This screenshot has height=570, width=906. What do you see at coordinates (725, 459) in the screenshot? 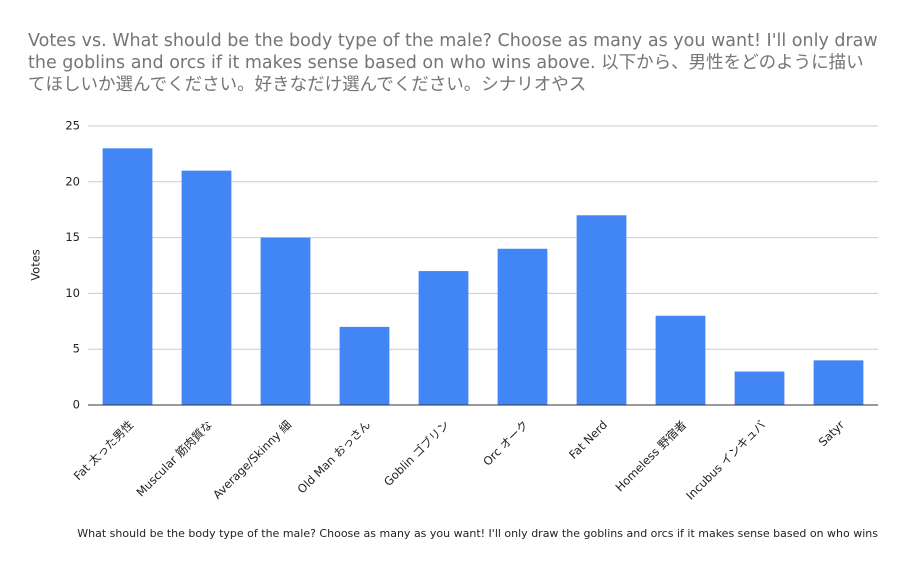
I see `x-tick-label: Incubus インキュバ` at bounding box center [725, 459].